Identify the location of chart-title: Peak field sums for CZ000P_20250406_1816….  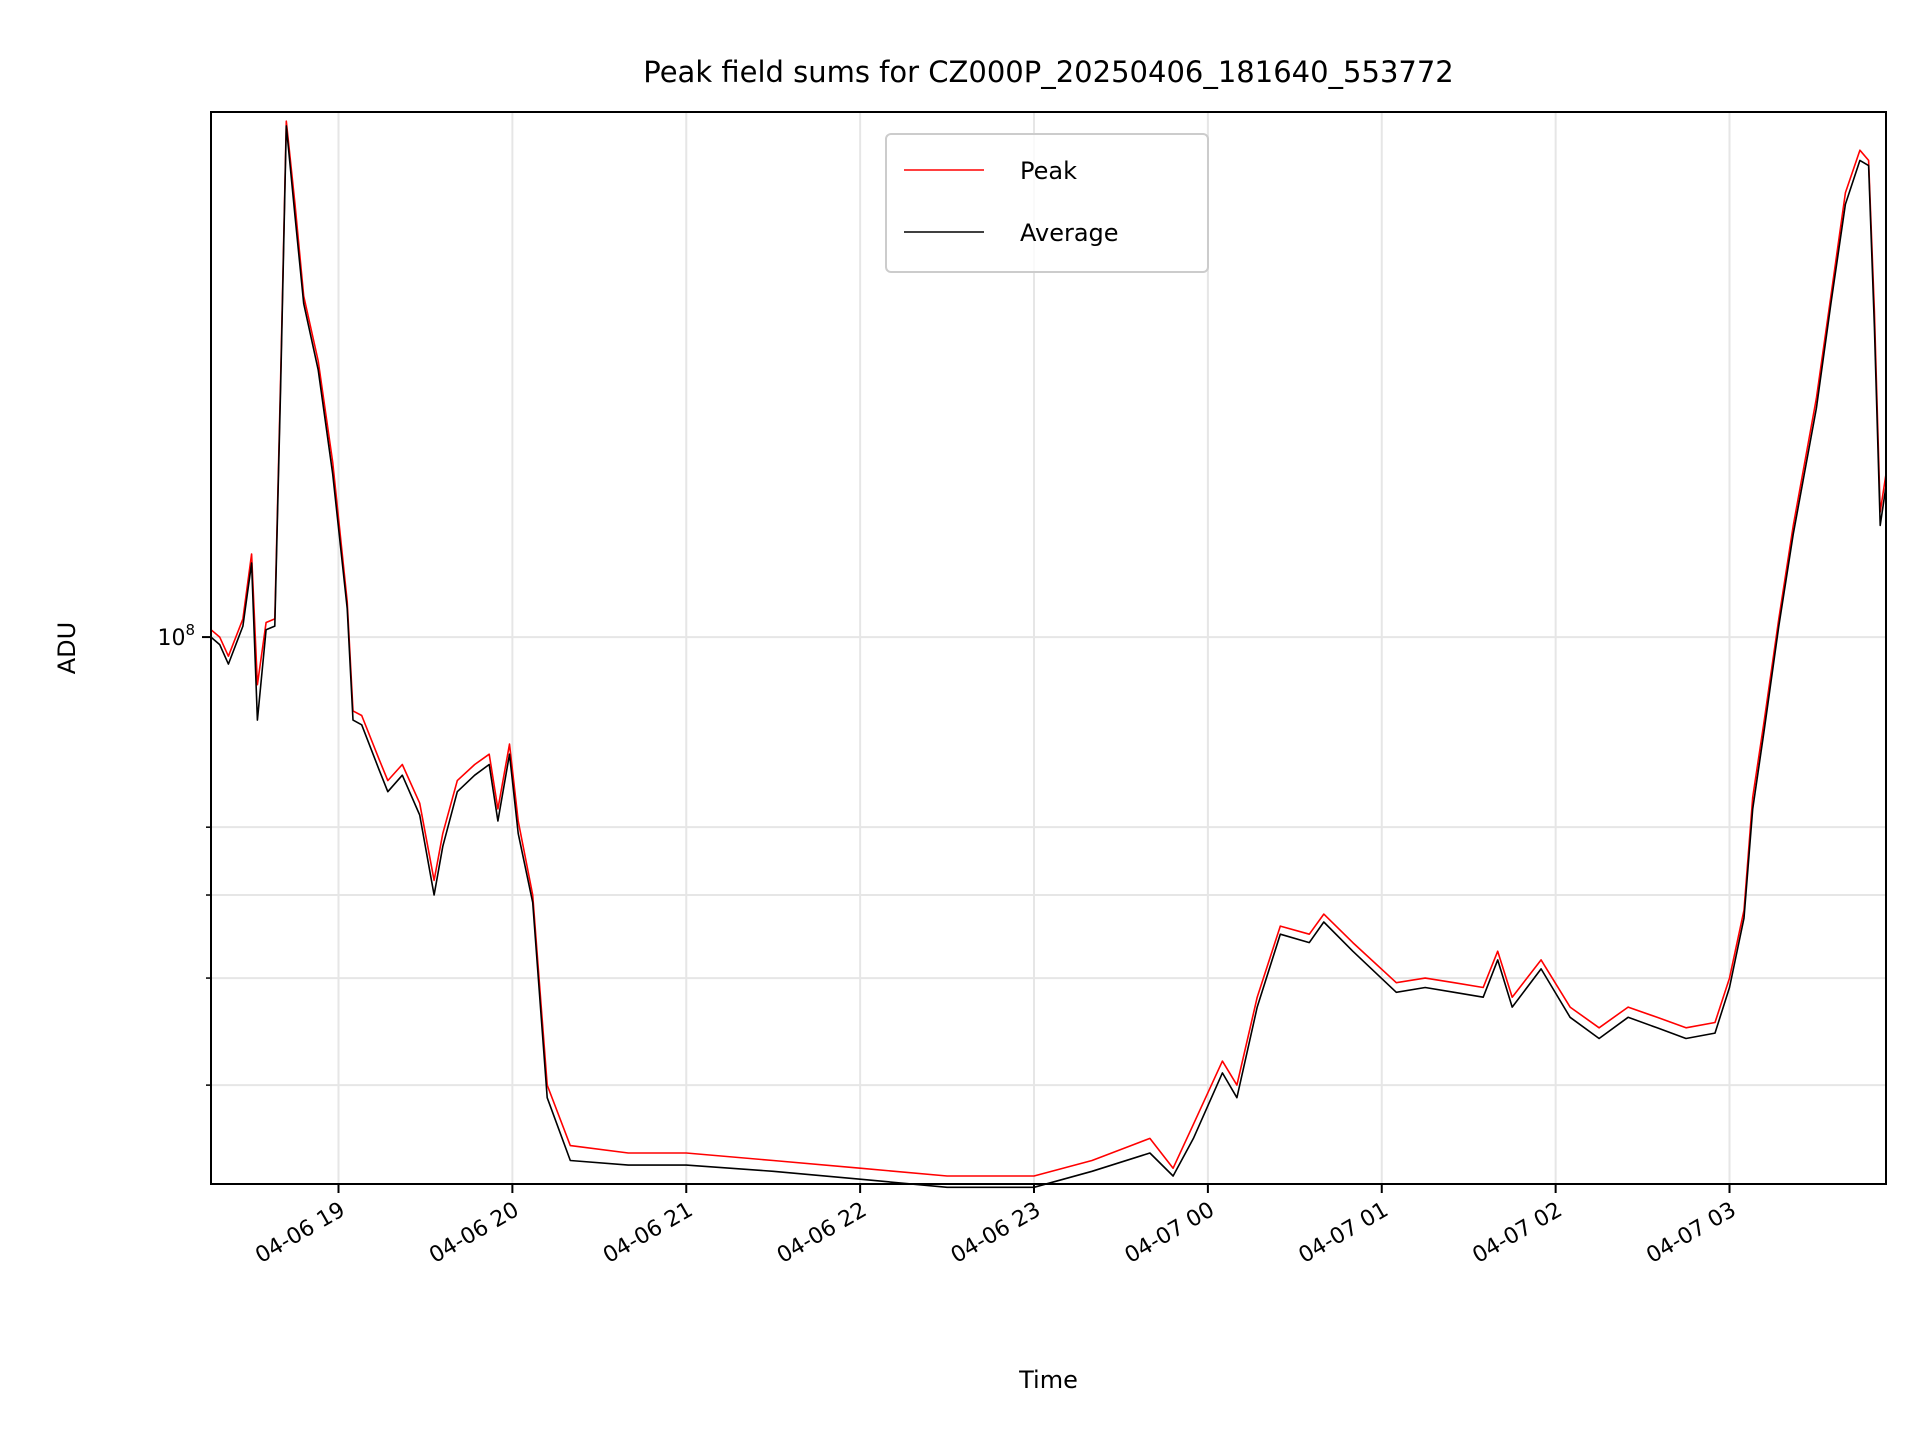
(1048, 72).